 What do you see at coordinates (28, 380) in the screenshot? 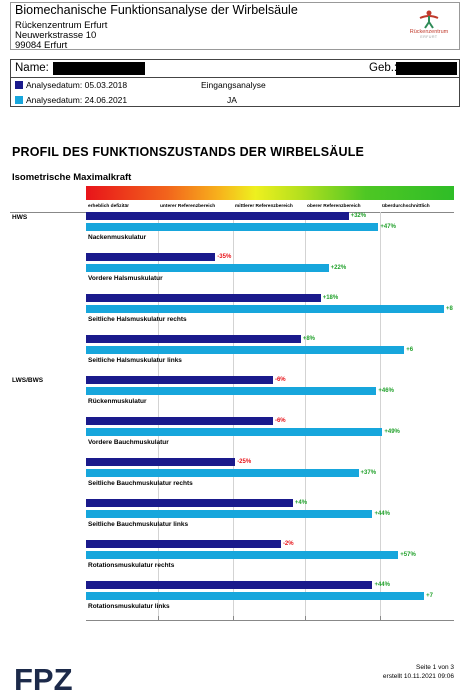
I see `group-label-lws-bws: LWS/BWS` at bounding box center [28, 380].